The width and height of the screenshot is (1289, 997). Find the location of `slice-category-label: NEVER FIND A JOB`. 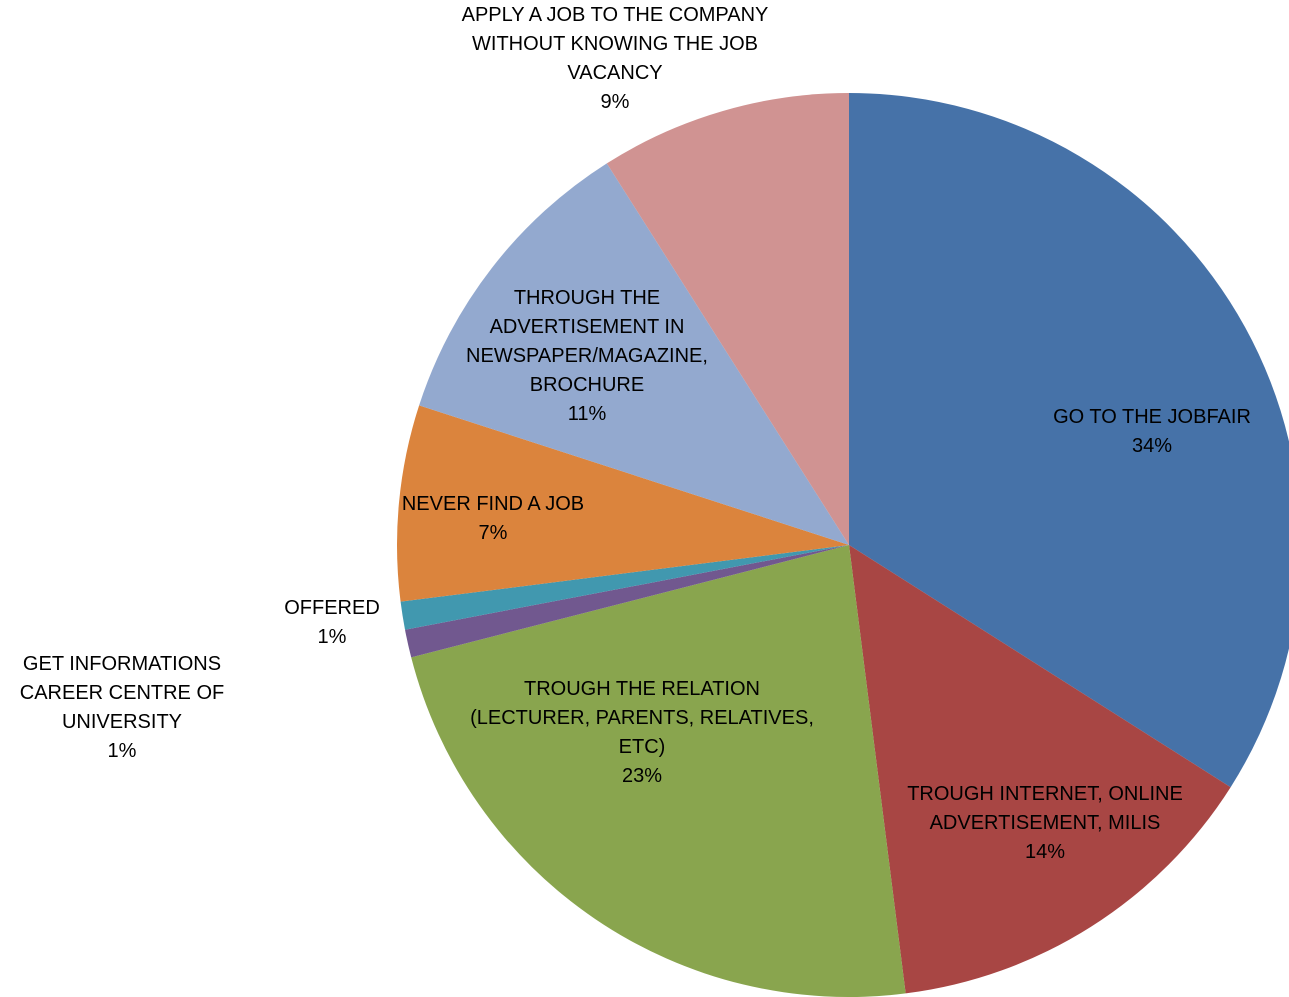

slice-category-label: NEVER FIND A JOB is located at coordinates (493, 504).